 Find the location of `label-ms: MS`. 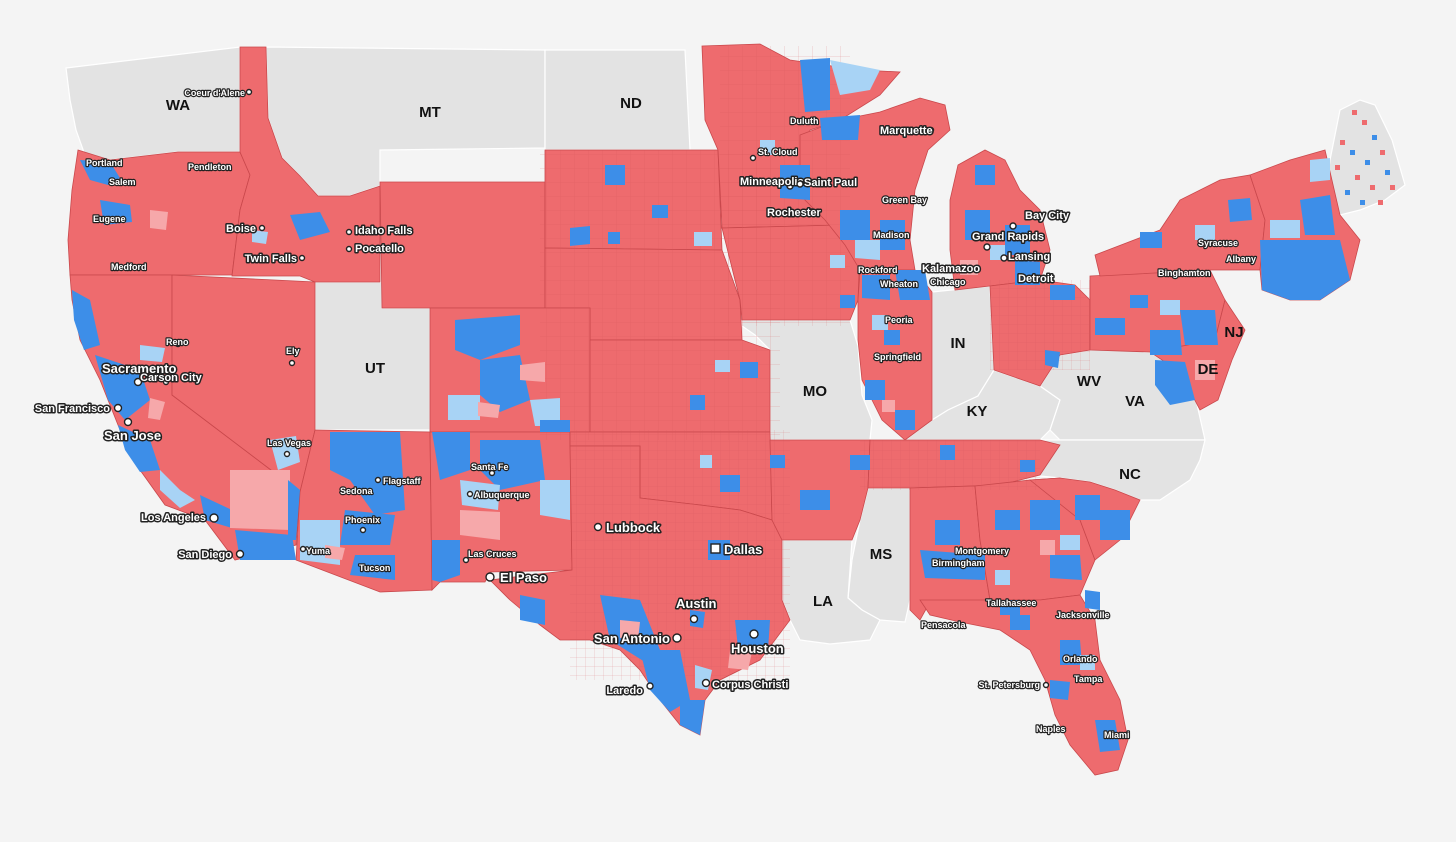

label-ms: MS is located at coordinates (881, 554).